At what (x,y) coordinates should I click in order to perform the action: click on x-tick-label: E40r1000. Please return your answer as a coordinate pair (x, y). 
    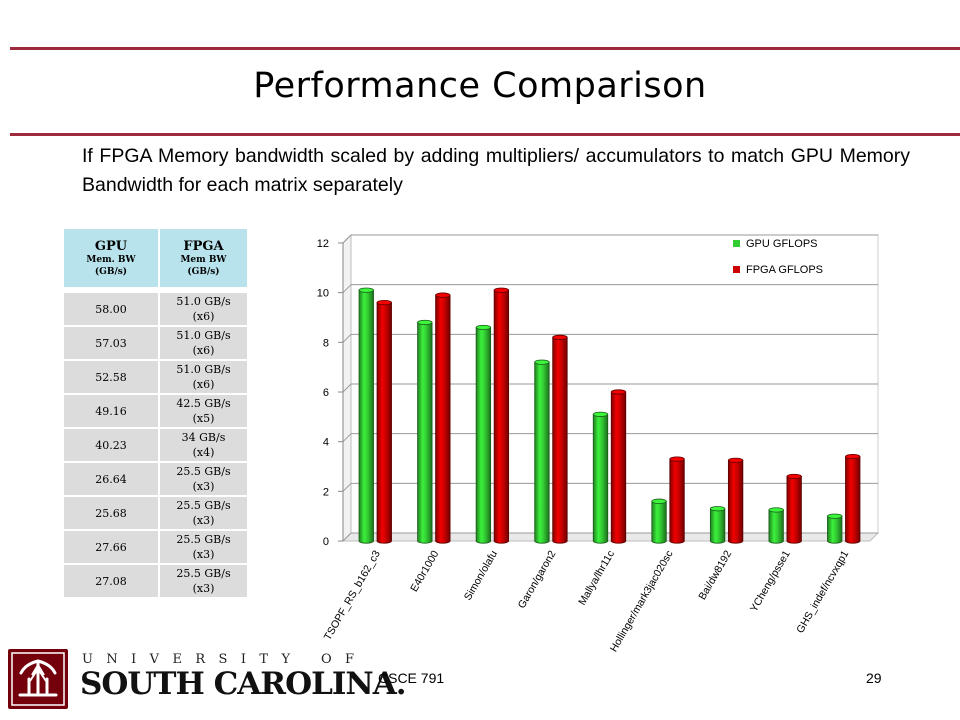
    Looking at the image, I should click on (424, 571).